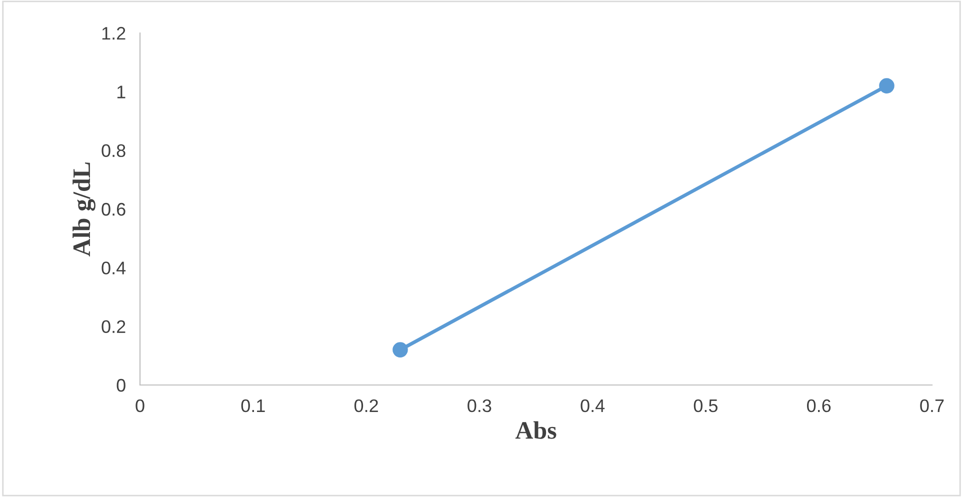 This screenshot has width=963, height=497. What do you see at coordinates (114, 151) in the screenshot?
I see `y-tick-label: 0.8` at bounding box center [114, 151].